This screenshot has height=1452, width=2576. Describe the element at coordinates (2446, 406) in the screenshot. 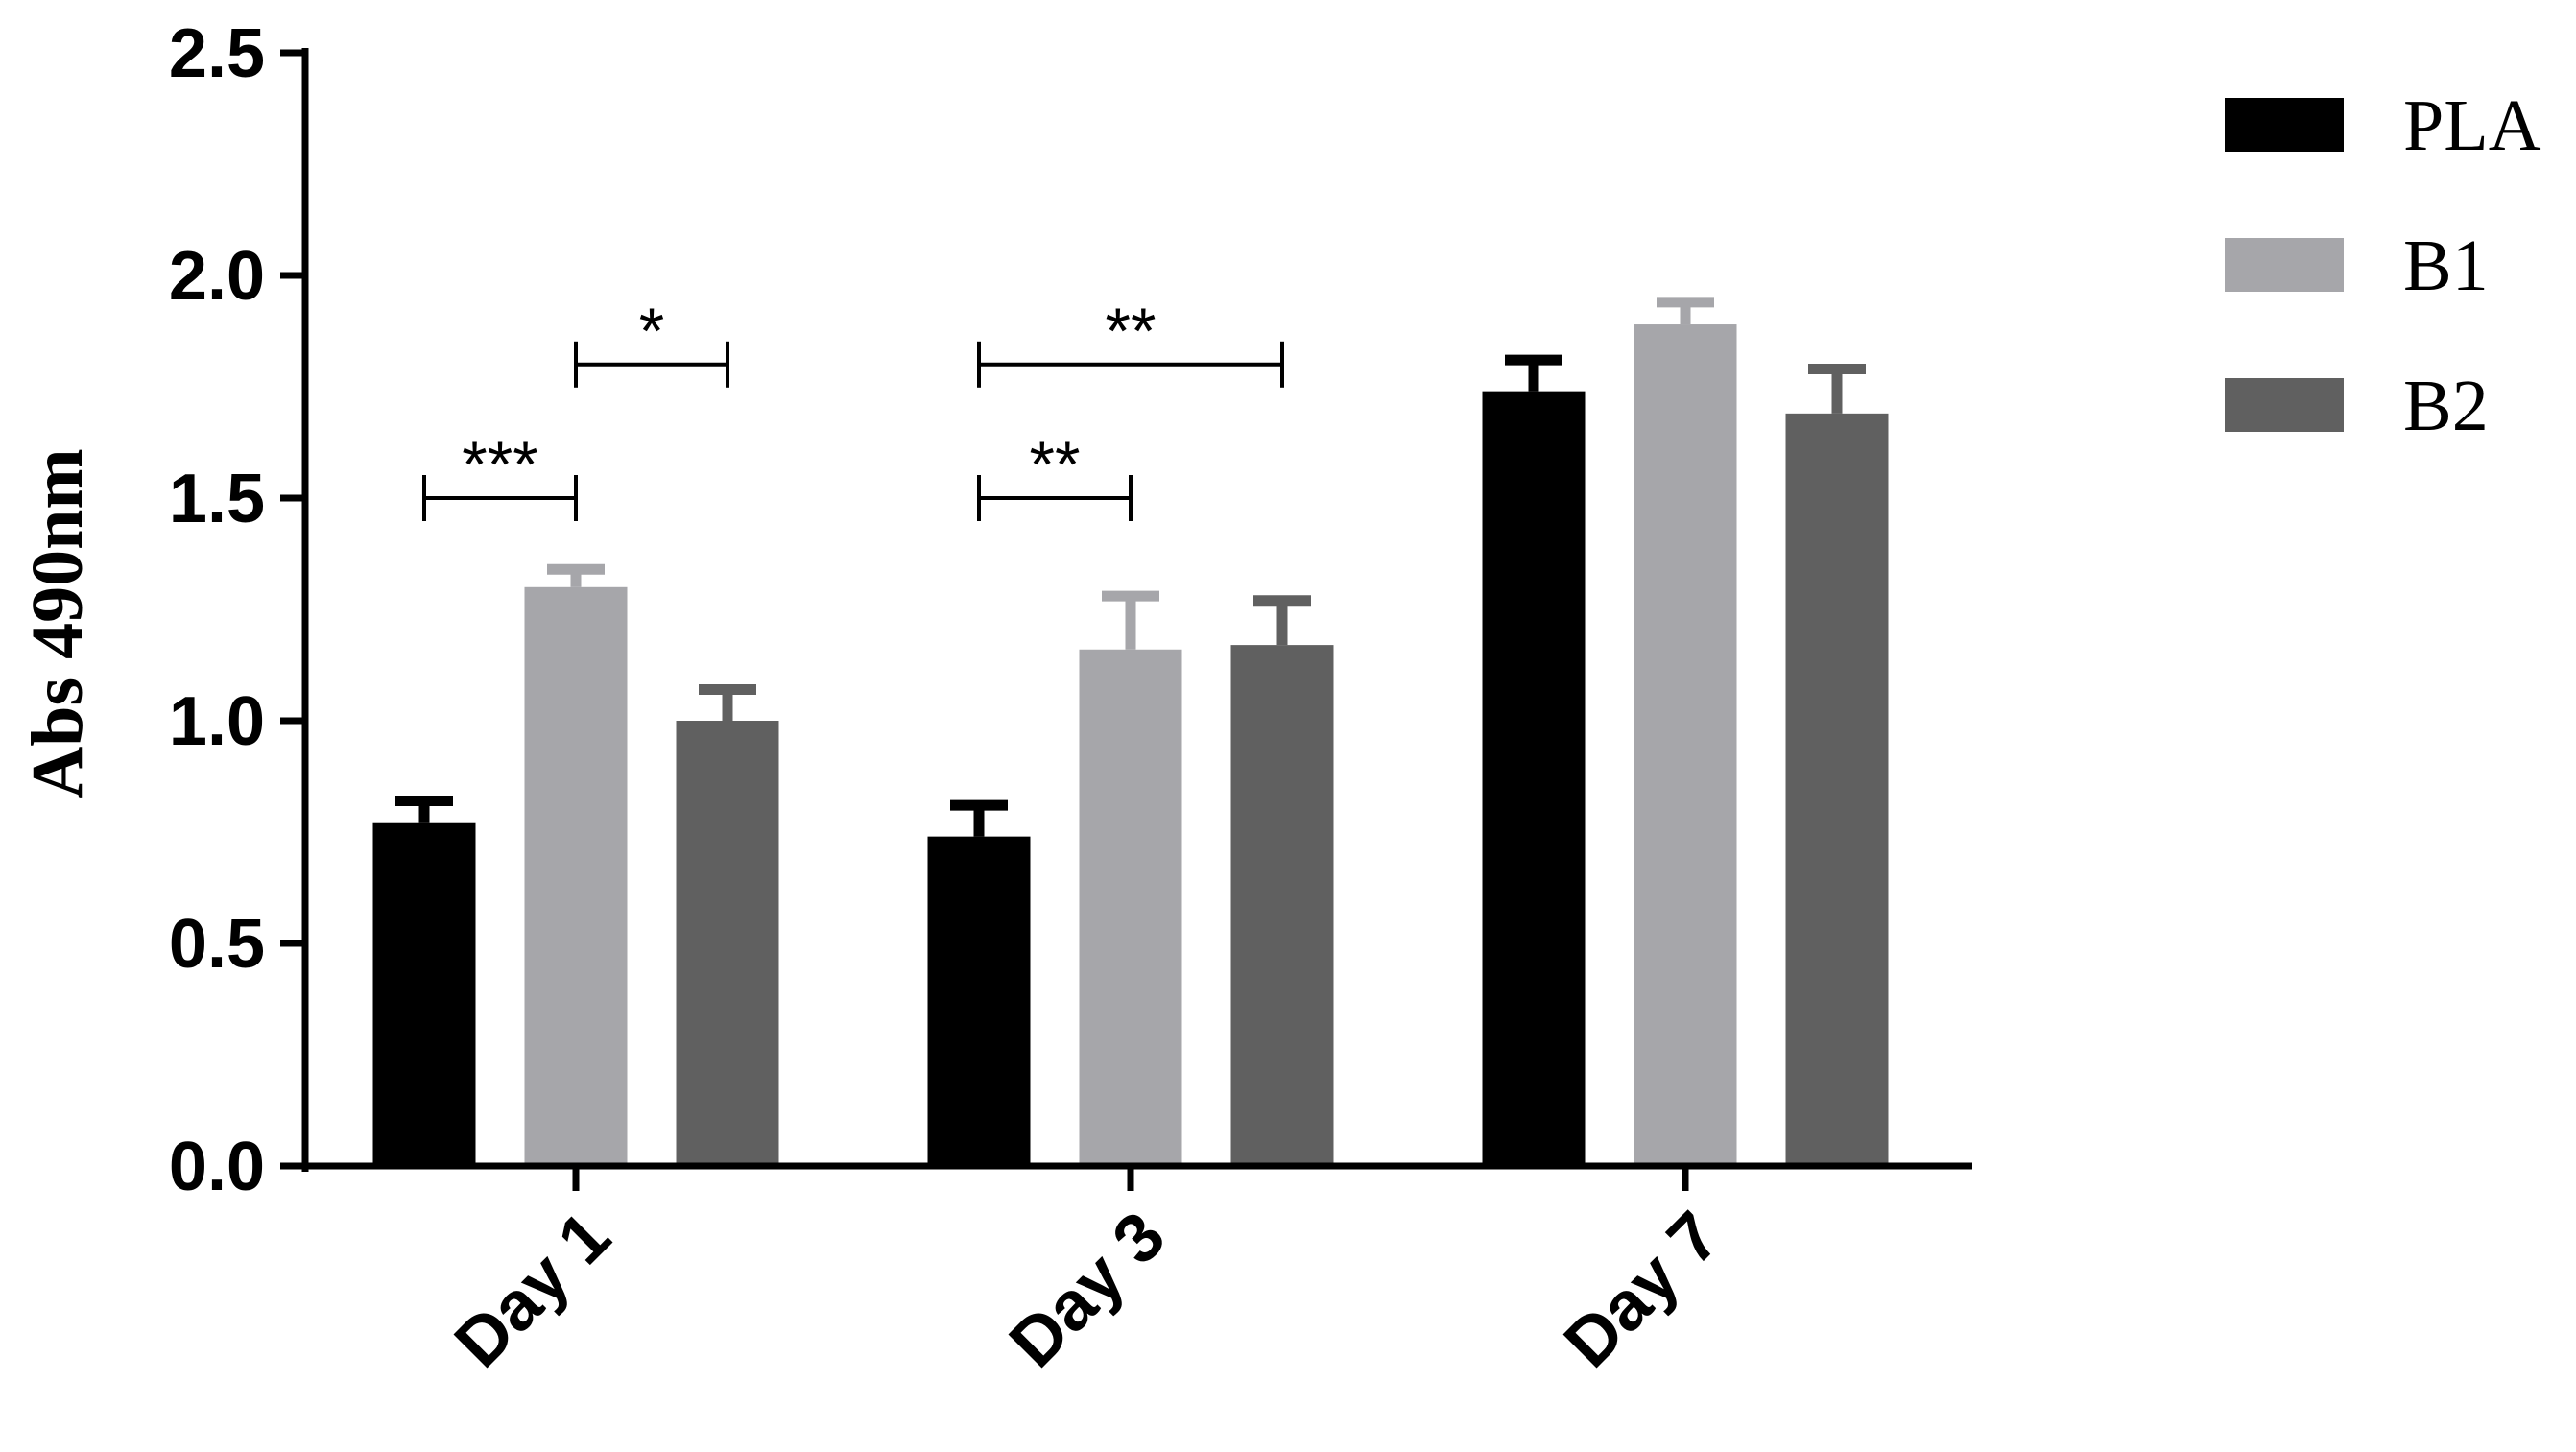

I see `legend-label: B2` at that location.